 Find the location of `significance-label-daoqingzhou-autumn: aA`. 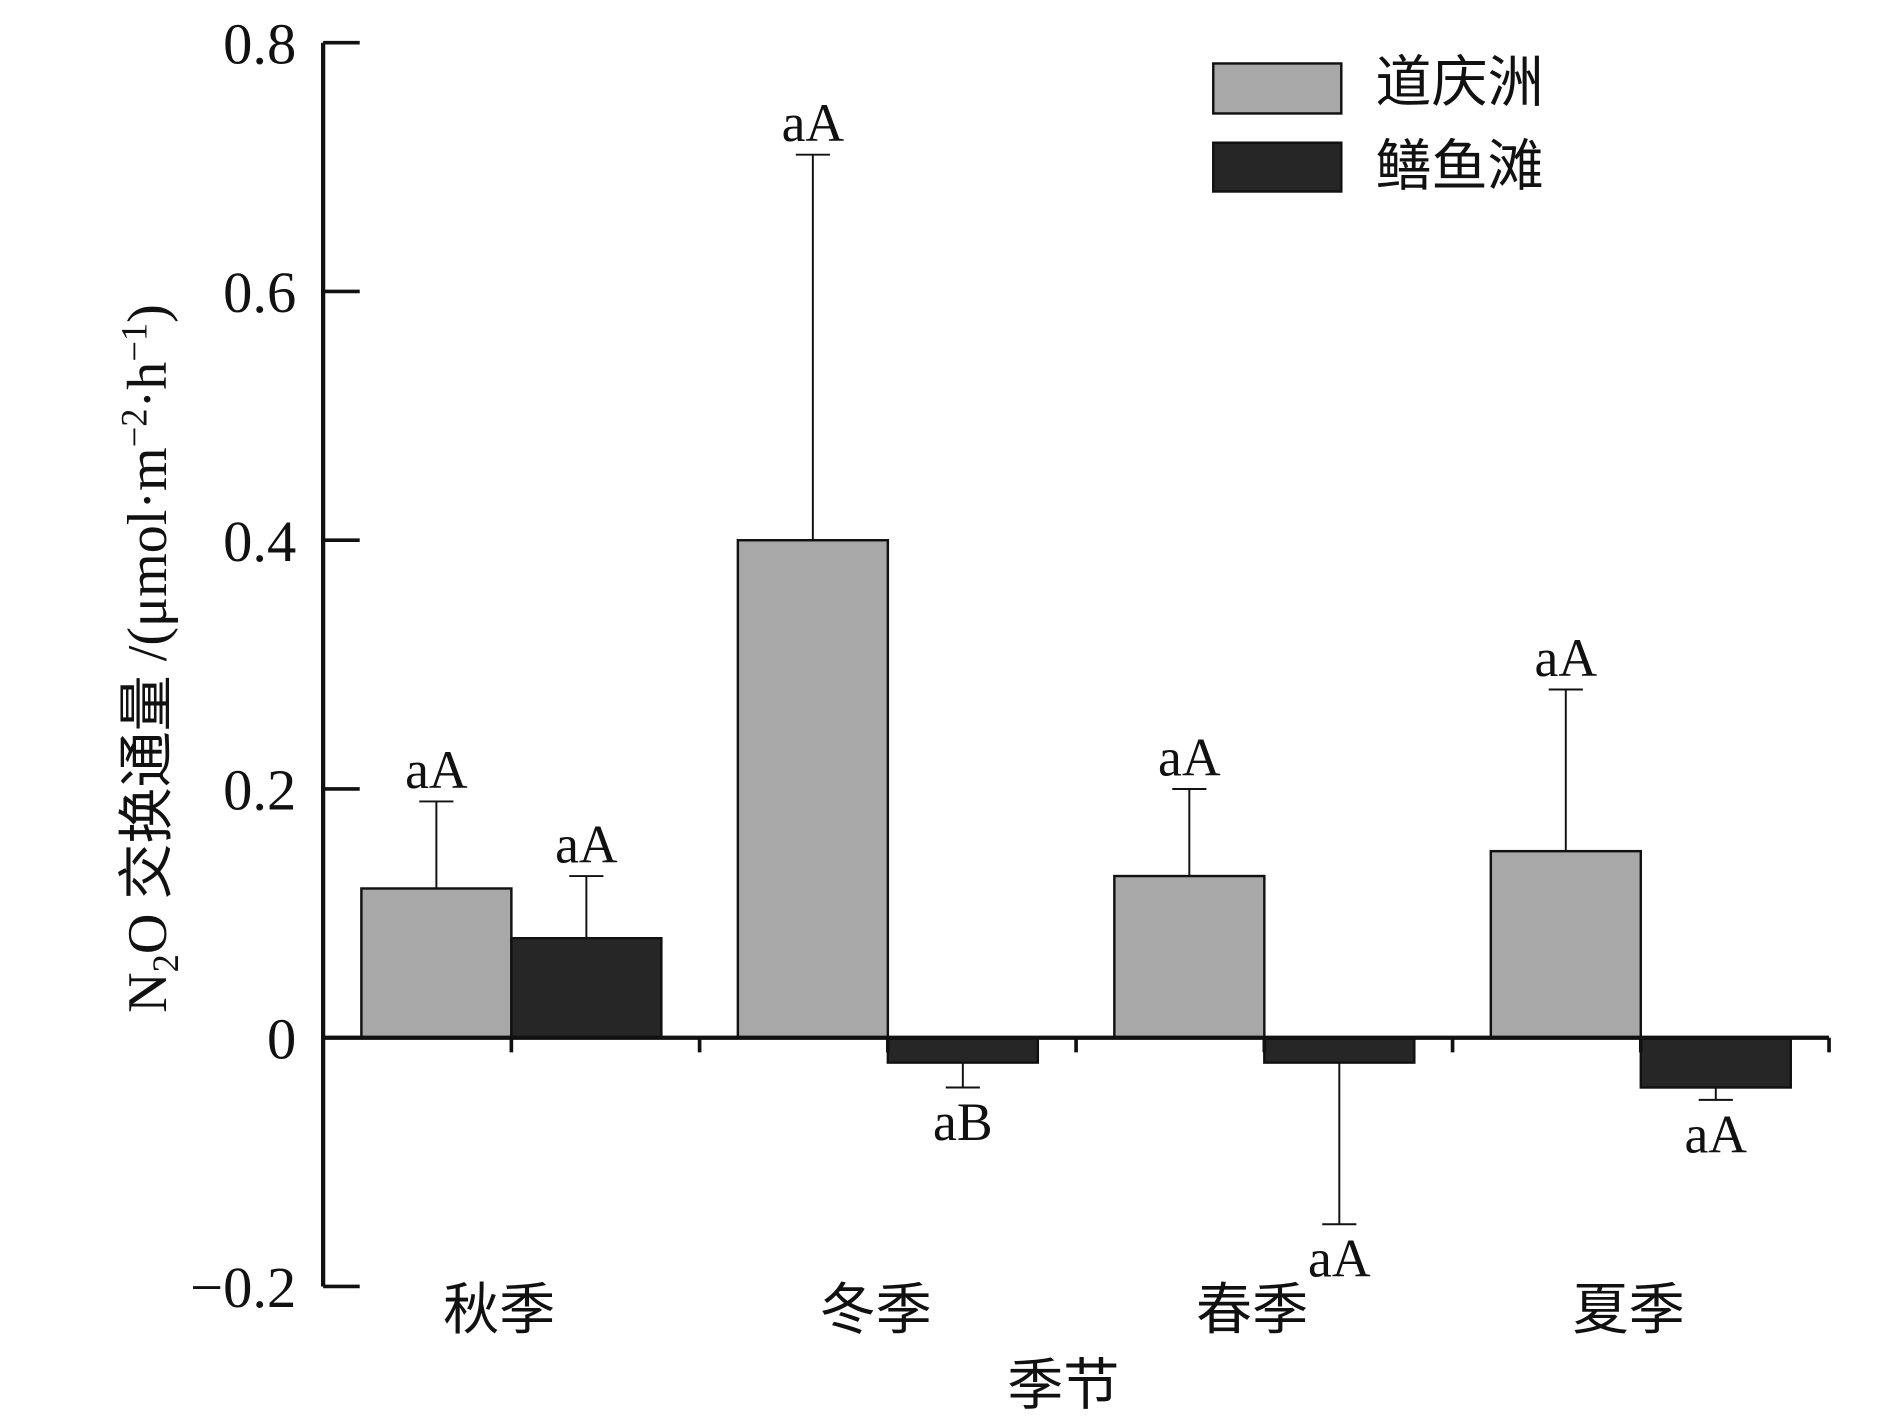

significance-label-daoqingzhou-autumn: aA is located at coordinates (436, 770).